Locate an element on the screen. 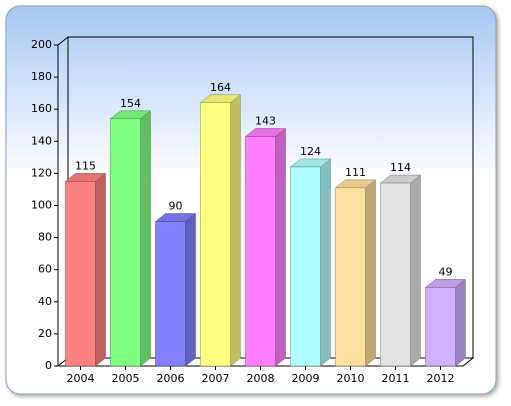  x-tick-label: 2012 is located at coordinates (441, 378).